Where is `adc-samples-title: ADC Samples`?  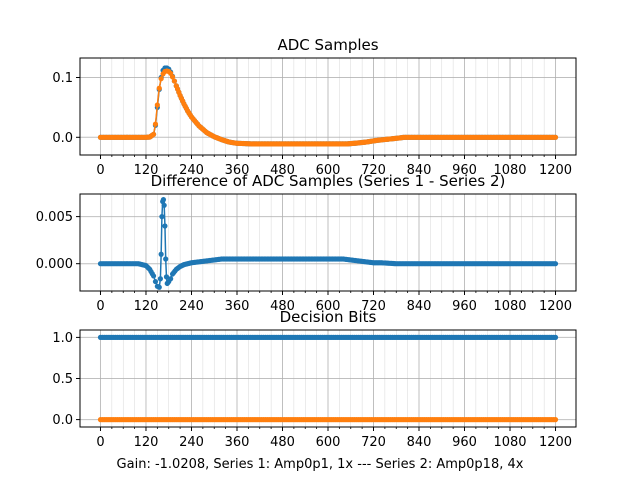
adc-samples-title: ADC Samples is located at coordinates (327, 45).